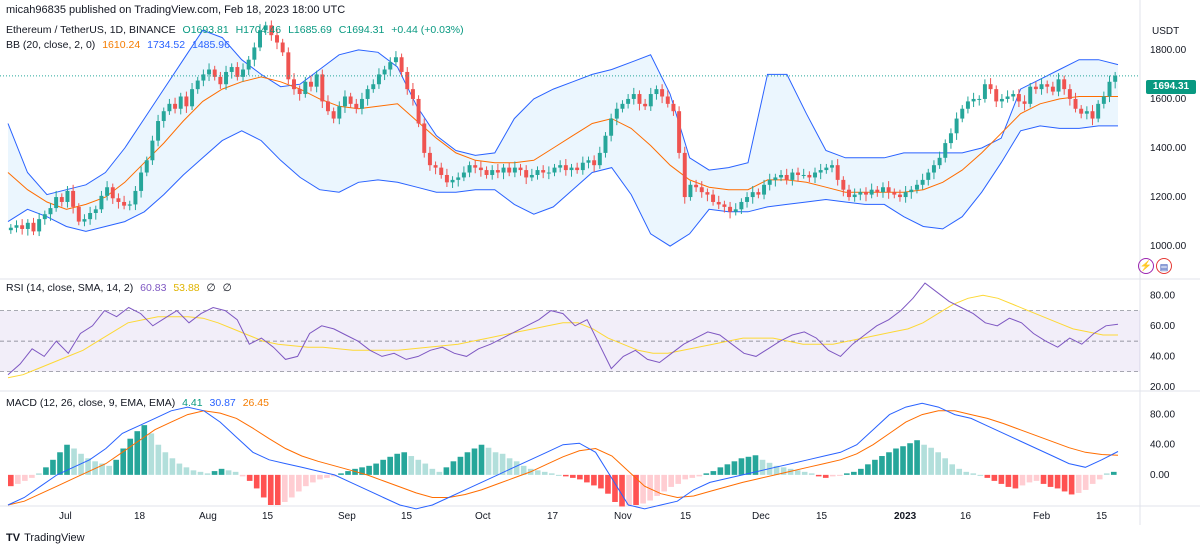 The image size is (1200, 552). Describe the element at coordinates (1162, 415) in the screenshot. I see `macd-tick-label: 80.00` at that location.